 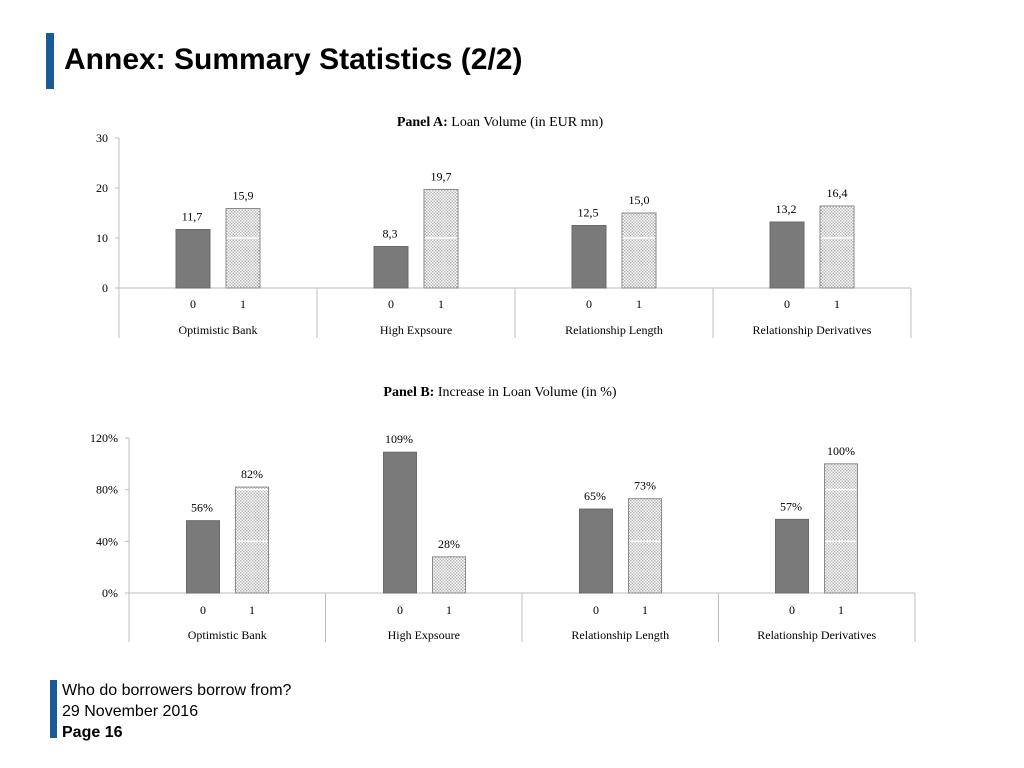 I want to click on chart-title-prefix: Panel A:, so click(x=424, y=122).